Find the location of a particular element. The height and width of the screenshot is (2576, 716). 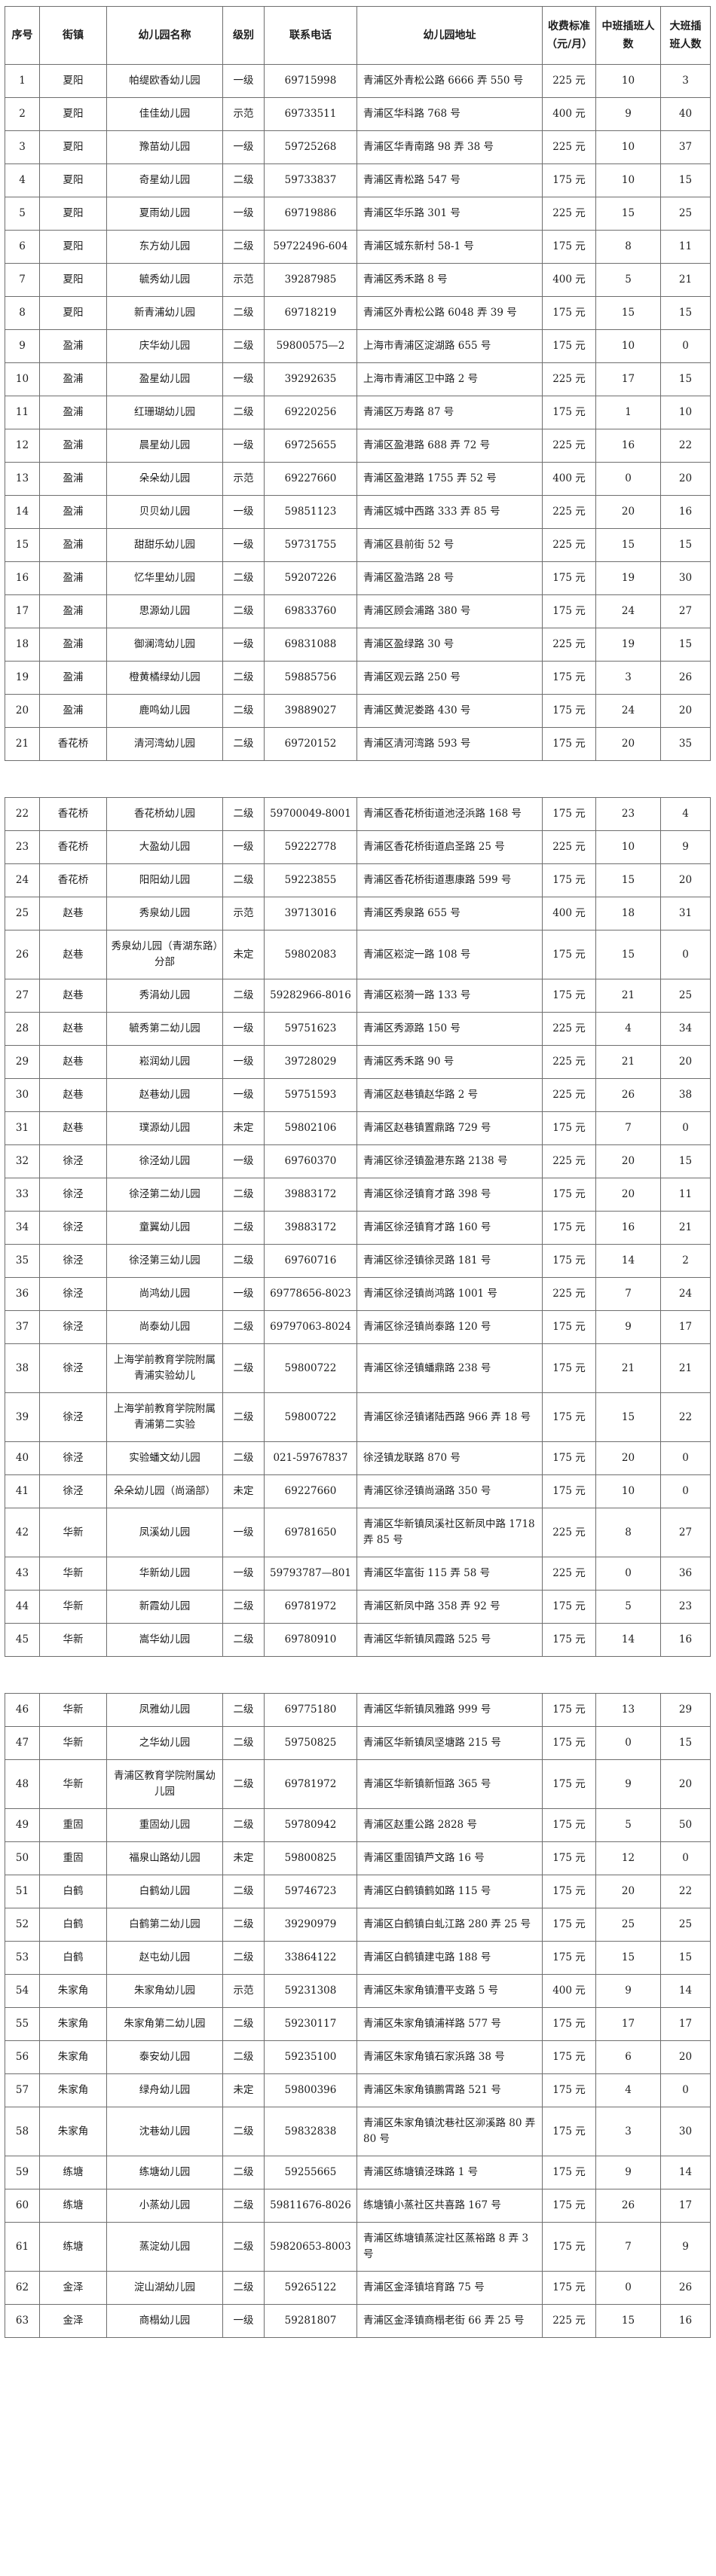

cell-address: 青浦区白鹤镇白虬江路 280 弄 25 号 is located at coordinates (449, 1925).